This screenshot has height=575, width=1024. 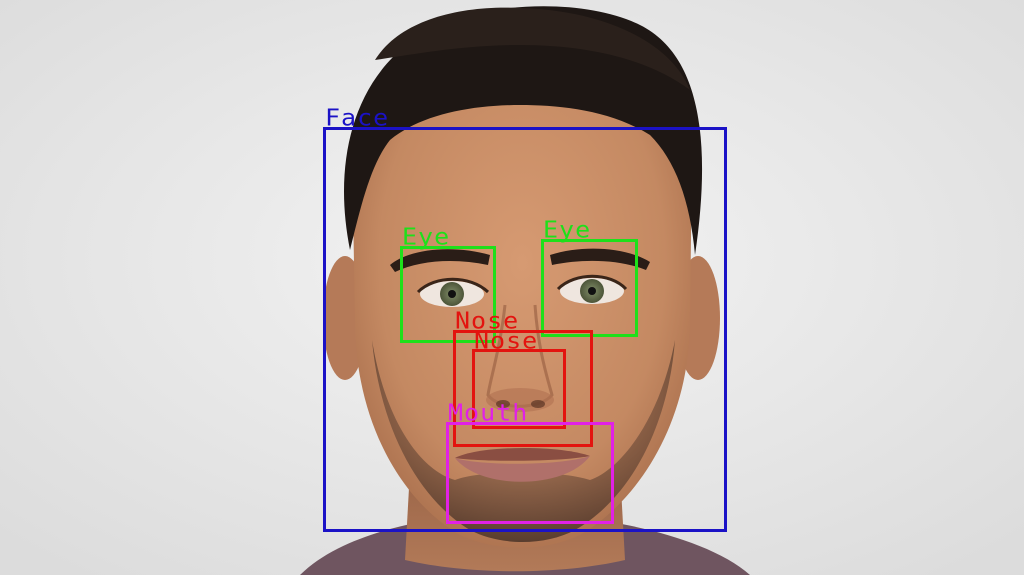 What do you see at coordinates (522, 454) in the screenshot?
I see `upper-lip` at bounding box center [522, 454].